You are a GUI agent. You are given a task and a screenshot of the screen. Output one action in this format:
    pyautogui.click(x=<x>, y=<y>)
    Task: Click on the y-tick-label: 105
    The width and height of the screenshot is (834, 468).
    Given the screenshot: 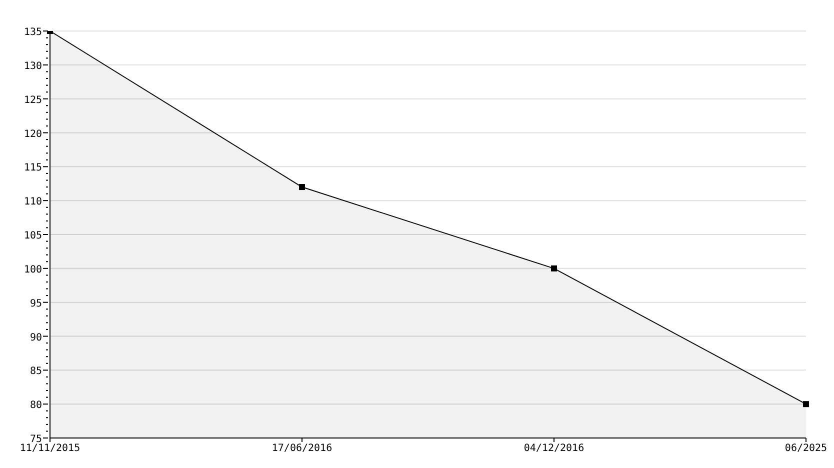 What is the action you would take?
    pyautogui.click(x=33, y=236)
    